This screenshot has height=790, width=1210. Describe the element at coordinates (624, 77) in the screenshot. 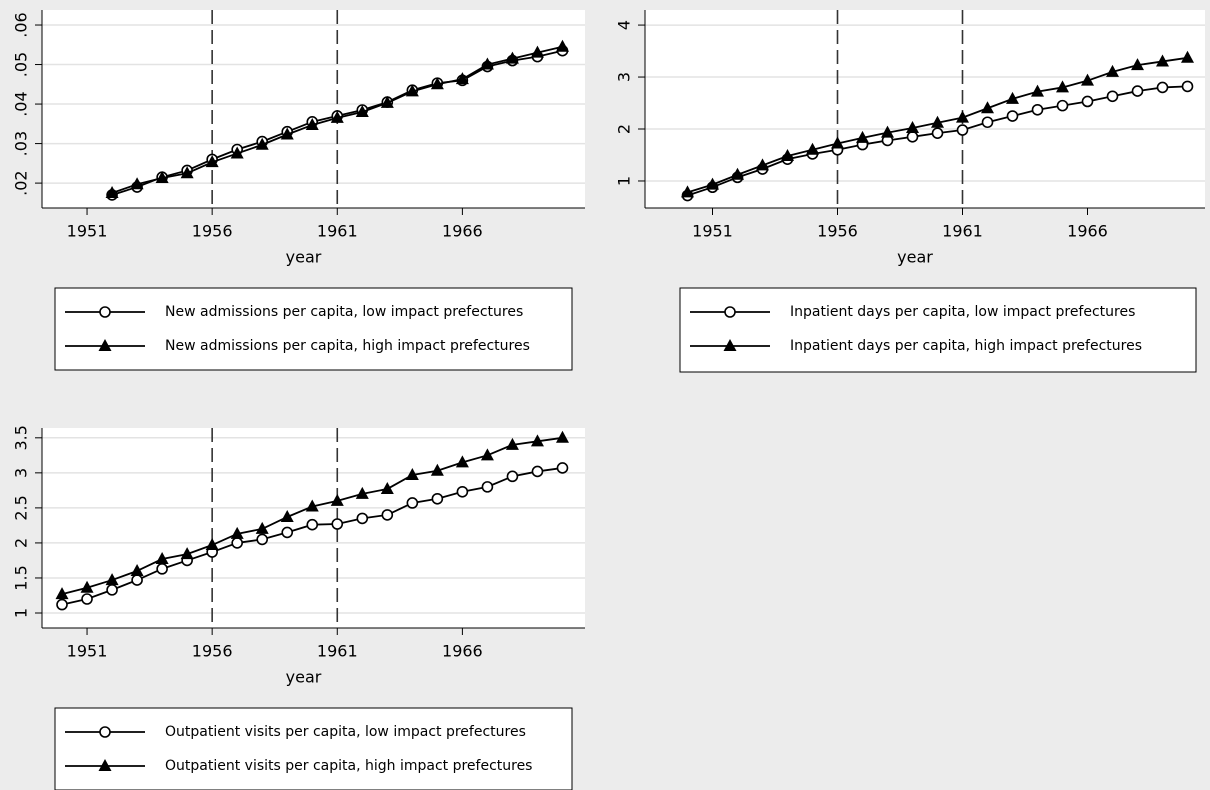

I see `y-tick-label: 3` at that location.